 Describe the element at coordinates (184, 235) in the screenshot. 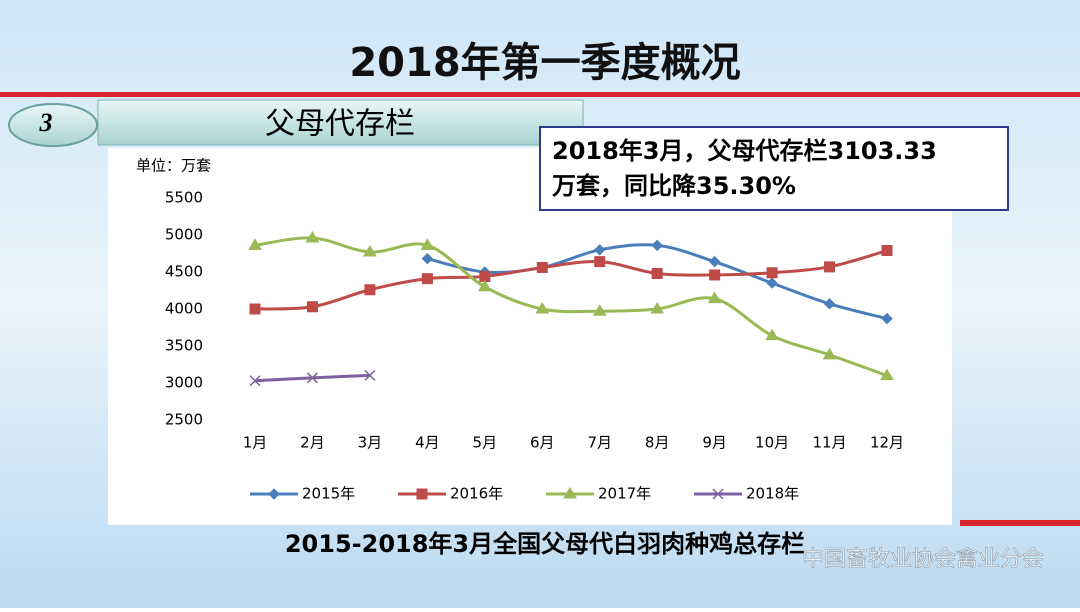

I see `y-tick-label: 5000` at that location.